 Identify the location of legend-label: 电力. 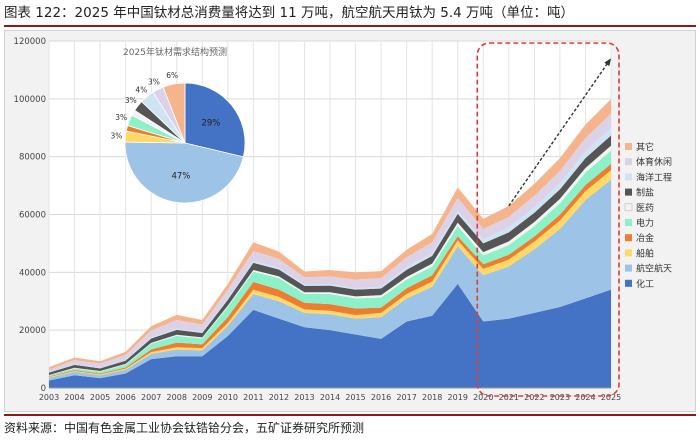
(645, 223).